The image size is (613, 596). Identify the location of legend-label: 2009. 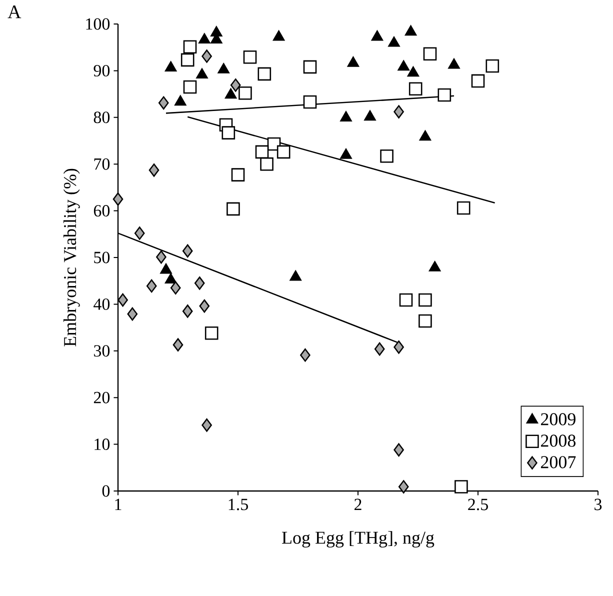
(558, 419).